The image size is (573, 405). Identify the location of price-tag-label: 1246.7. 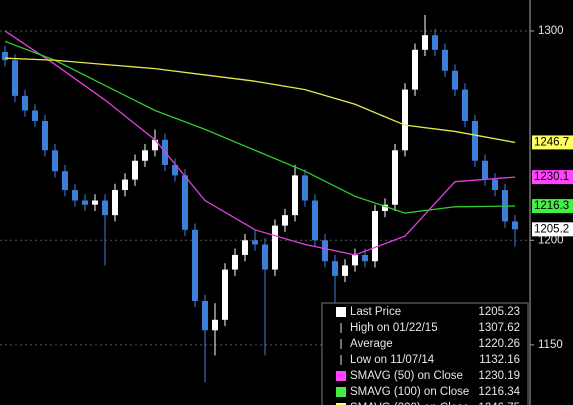
(551, 142).